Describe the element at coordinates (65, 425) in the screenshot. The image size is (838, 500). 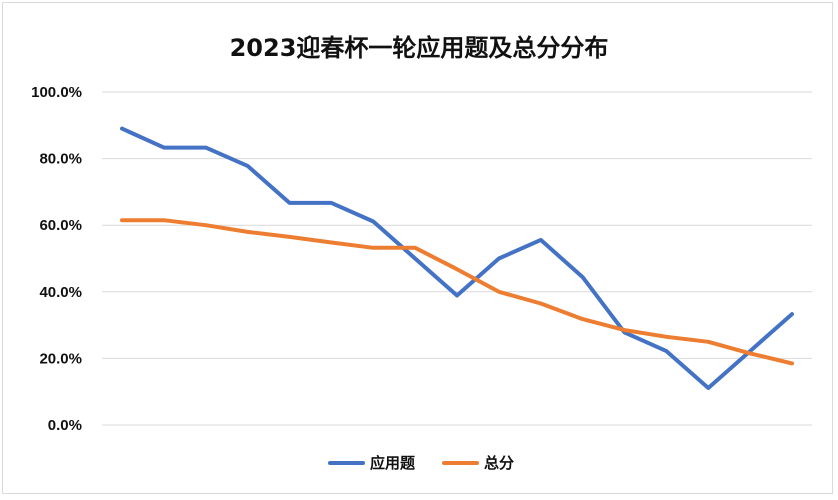
I see `y-tick-label: 0.0%` at that location.